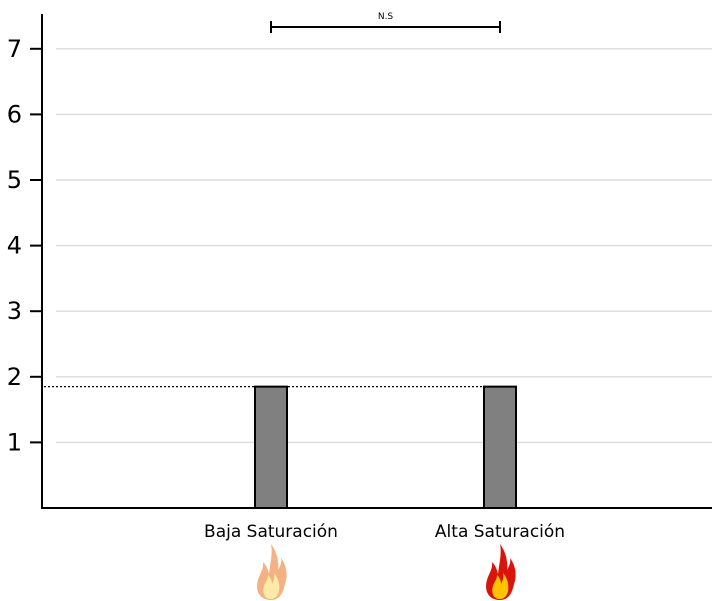 Image resolution: width=726 pixels, height=601 pixels. I want to click on y-tick-label: 4, so click(14, 246).